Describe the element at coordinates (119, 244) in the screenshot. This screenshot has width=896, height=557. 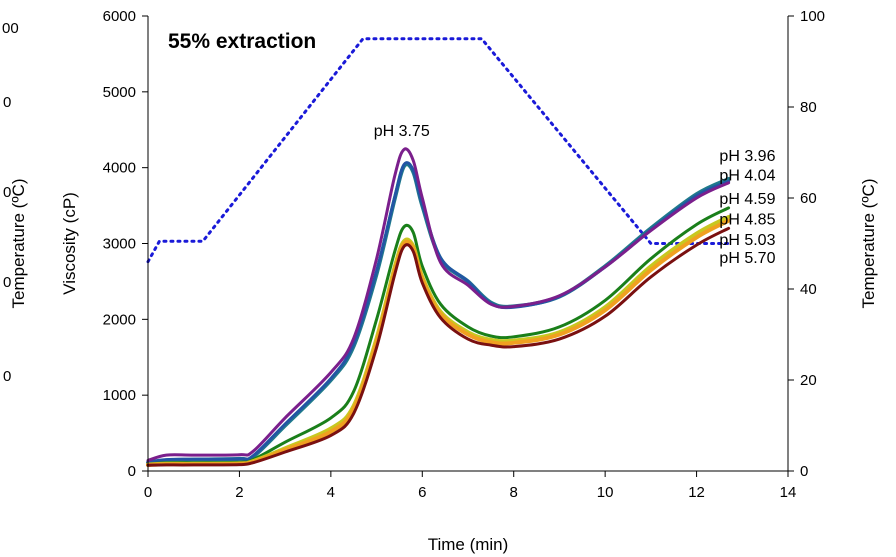
I see `y-tick-label: 3000` at that location.